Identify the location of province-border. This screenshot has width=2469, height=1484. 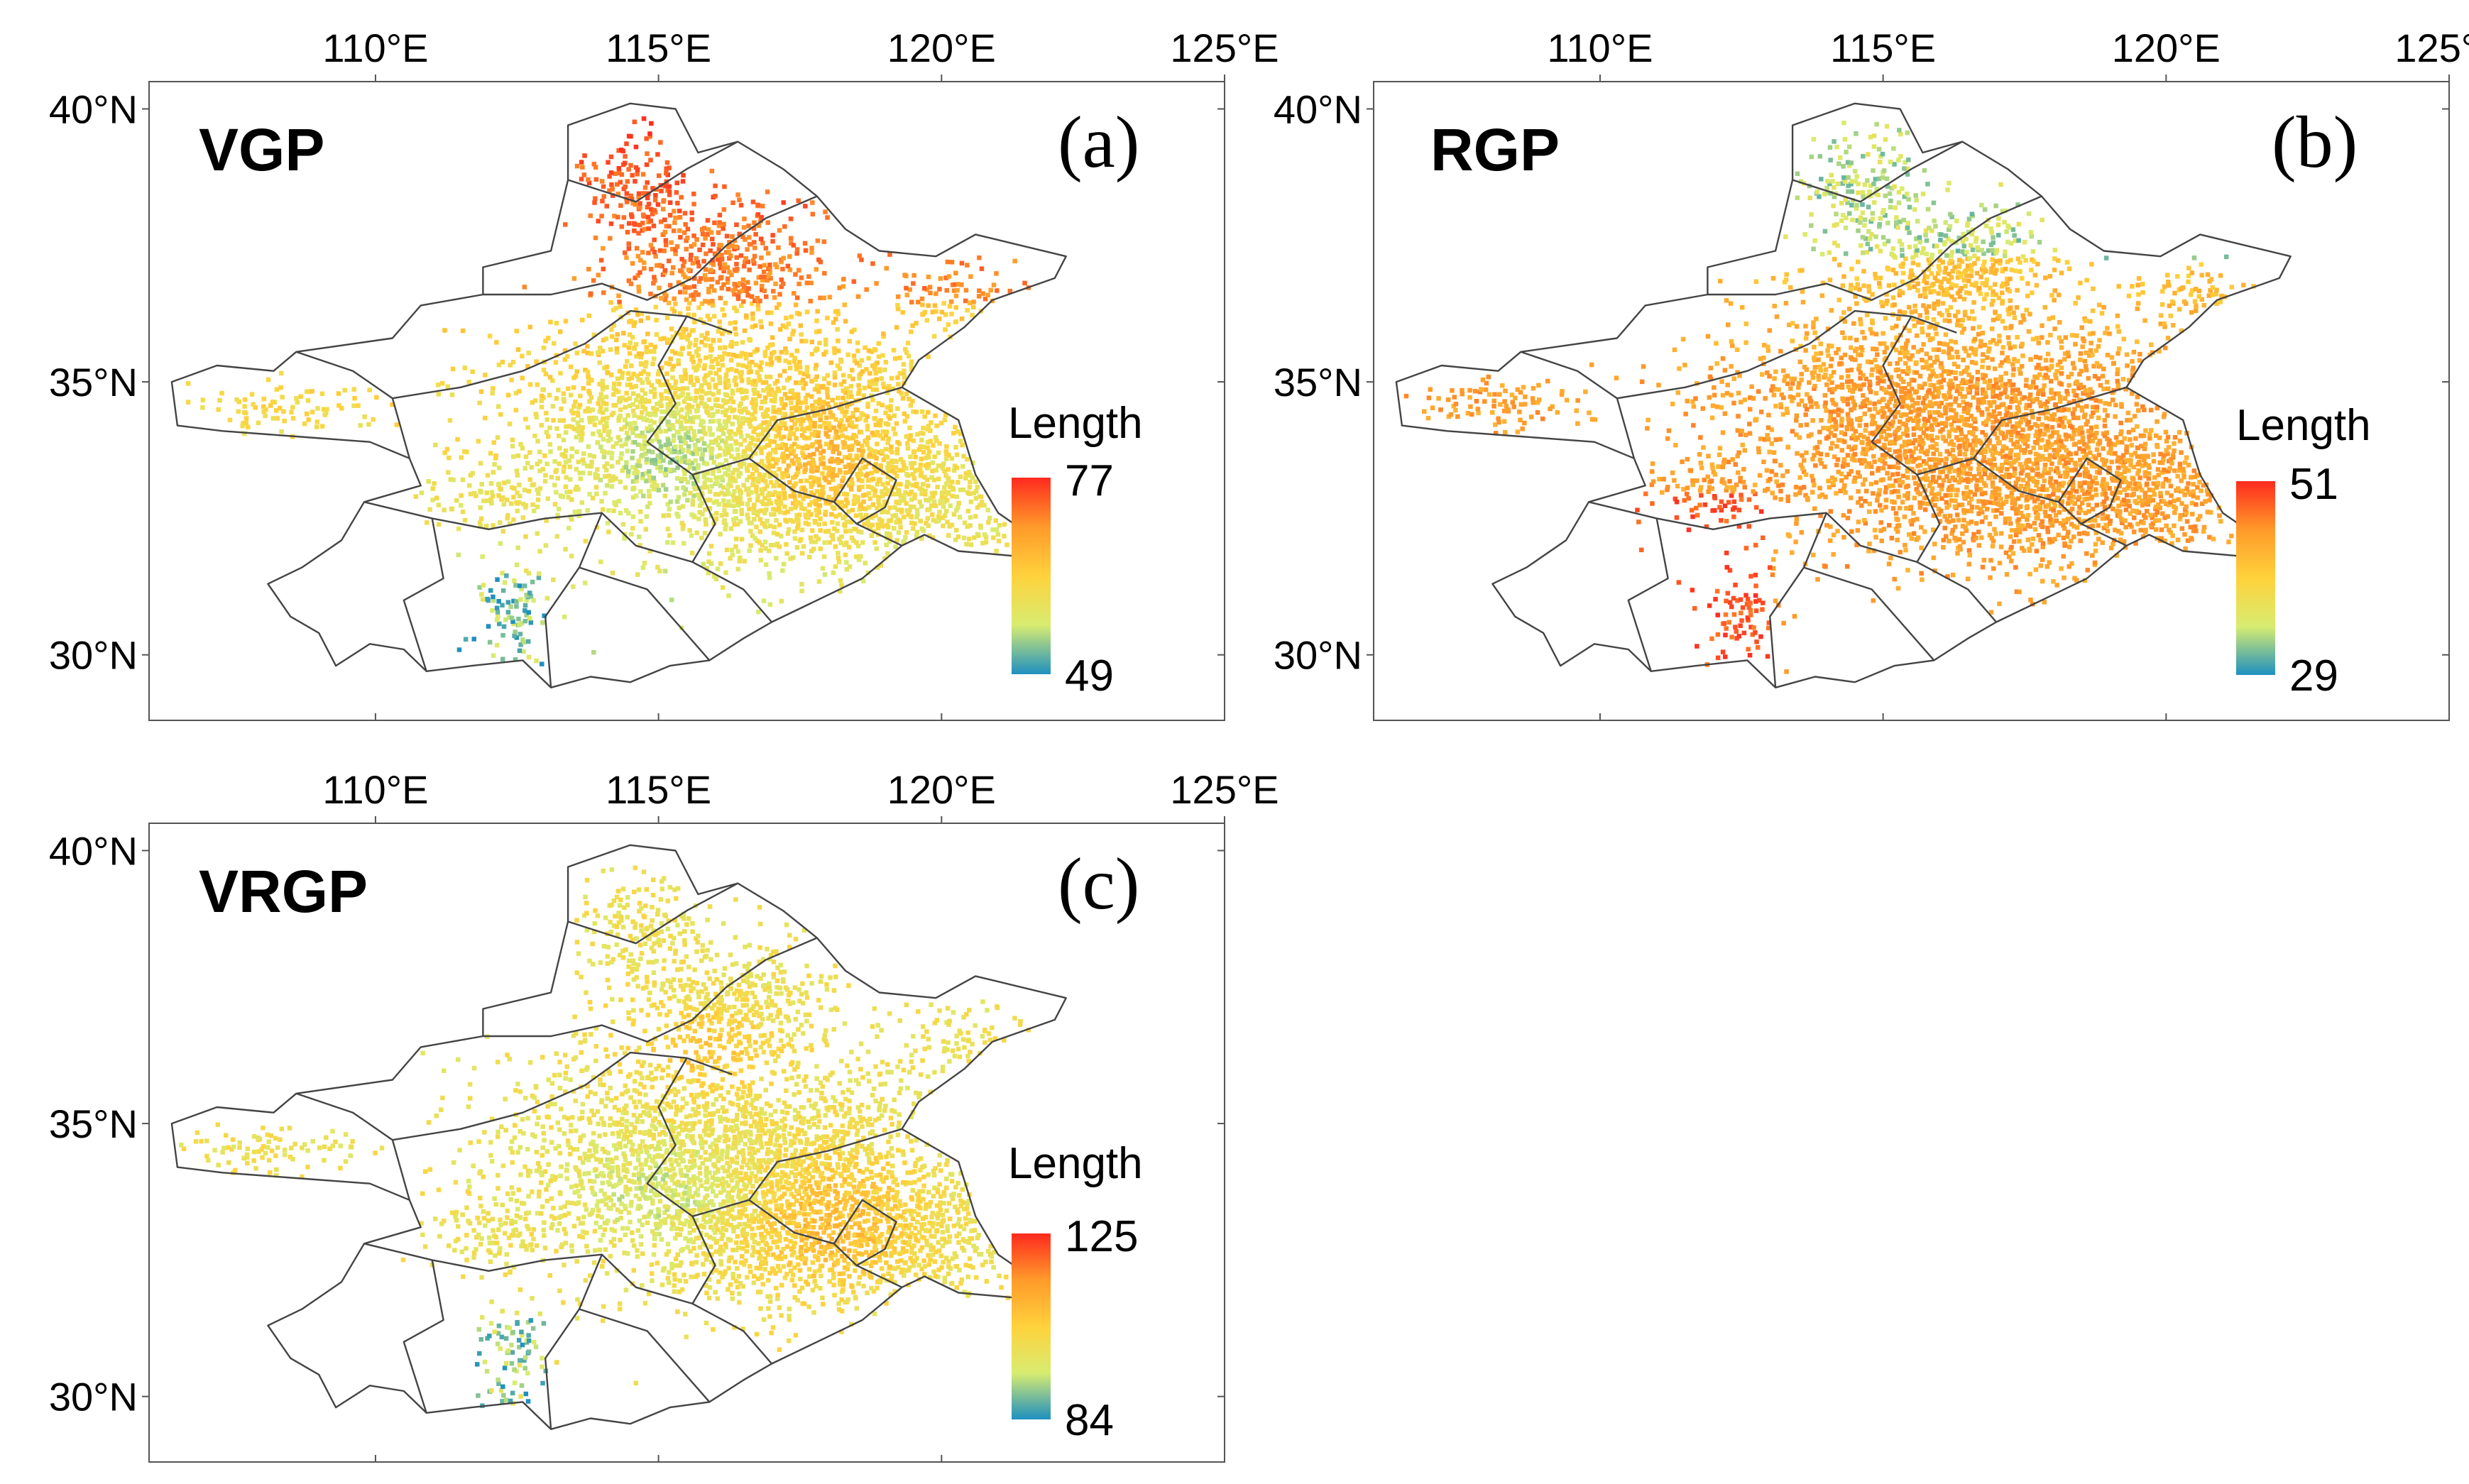
(650, 248).